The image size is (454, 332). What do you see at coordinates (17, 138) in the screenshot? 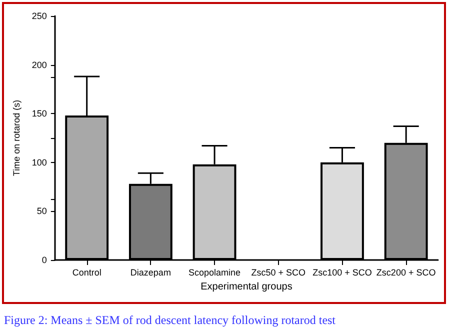
I see `y-axis-title: Time on rotarod (s)` at bounding box center [17, 138].